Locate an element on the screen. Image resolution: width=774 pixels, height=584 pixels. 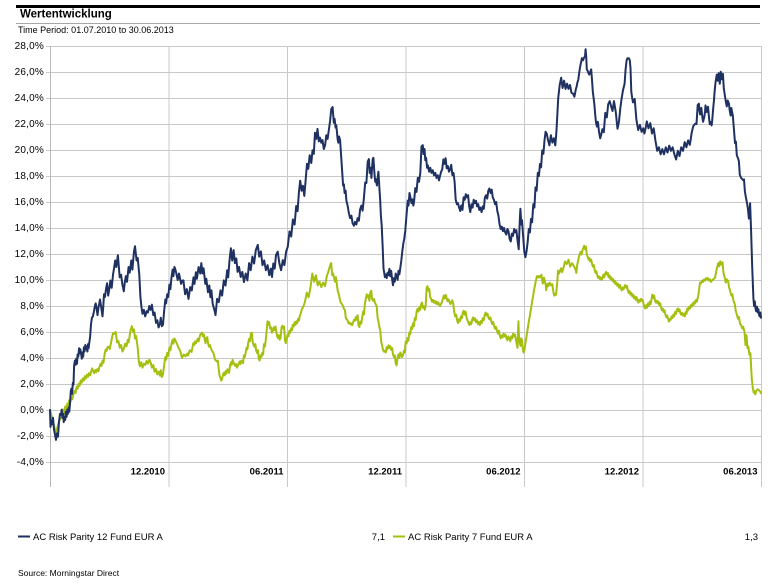
svg-text: 06.2013 is located at coordinates (740, 472).